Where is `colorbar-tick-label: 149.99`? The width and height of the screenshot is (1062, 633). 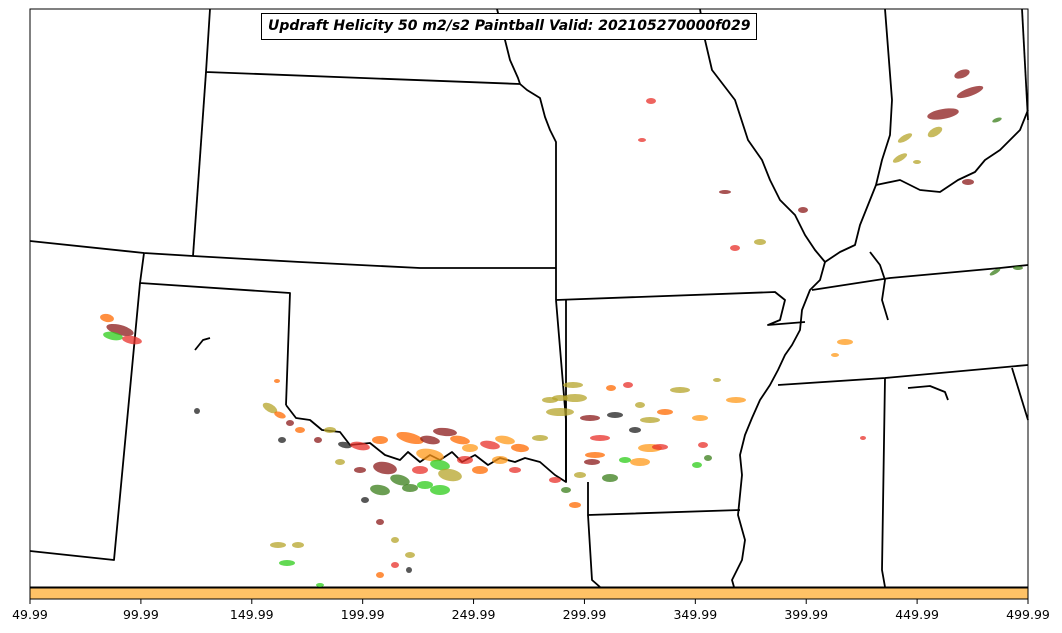
colorbar-tick-label: 149.99 is located at coordinates (252, 614).